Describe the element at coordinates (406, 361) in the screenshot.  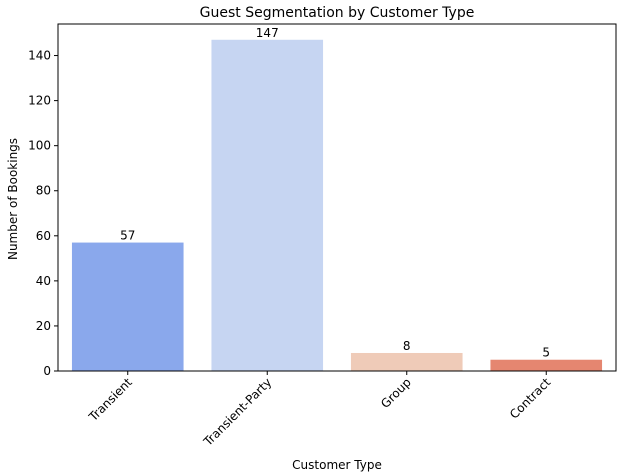
I see `bar-group` at that location.